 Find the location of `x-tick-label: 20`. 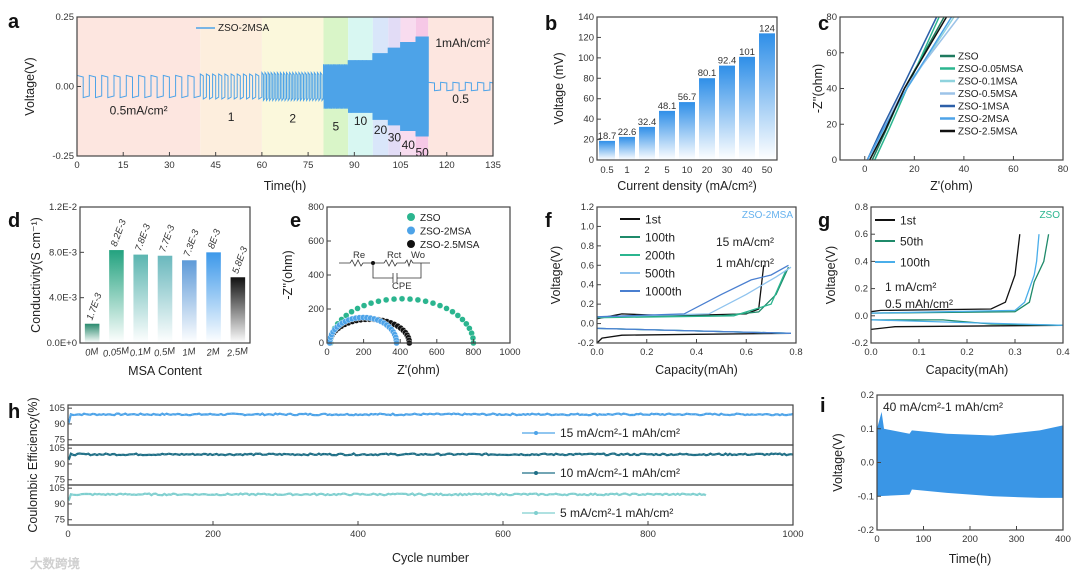

x-tick-label: 20 is located at coordinates (914, 169).